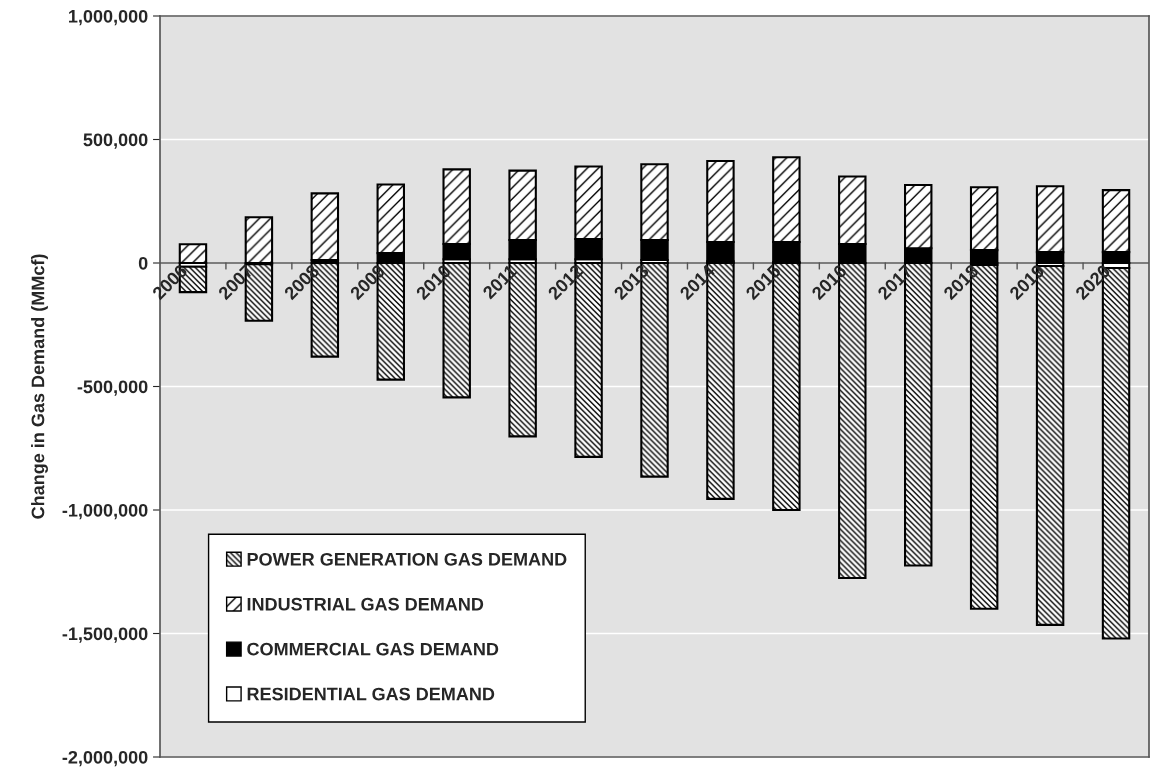 The height and width of the screenshot is (771, 1165). I want to click on y-tick-label: 1,000,000, so click(108, 17).